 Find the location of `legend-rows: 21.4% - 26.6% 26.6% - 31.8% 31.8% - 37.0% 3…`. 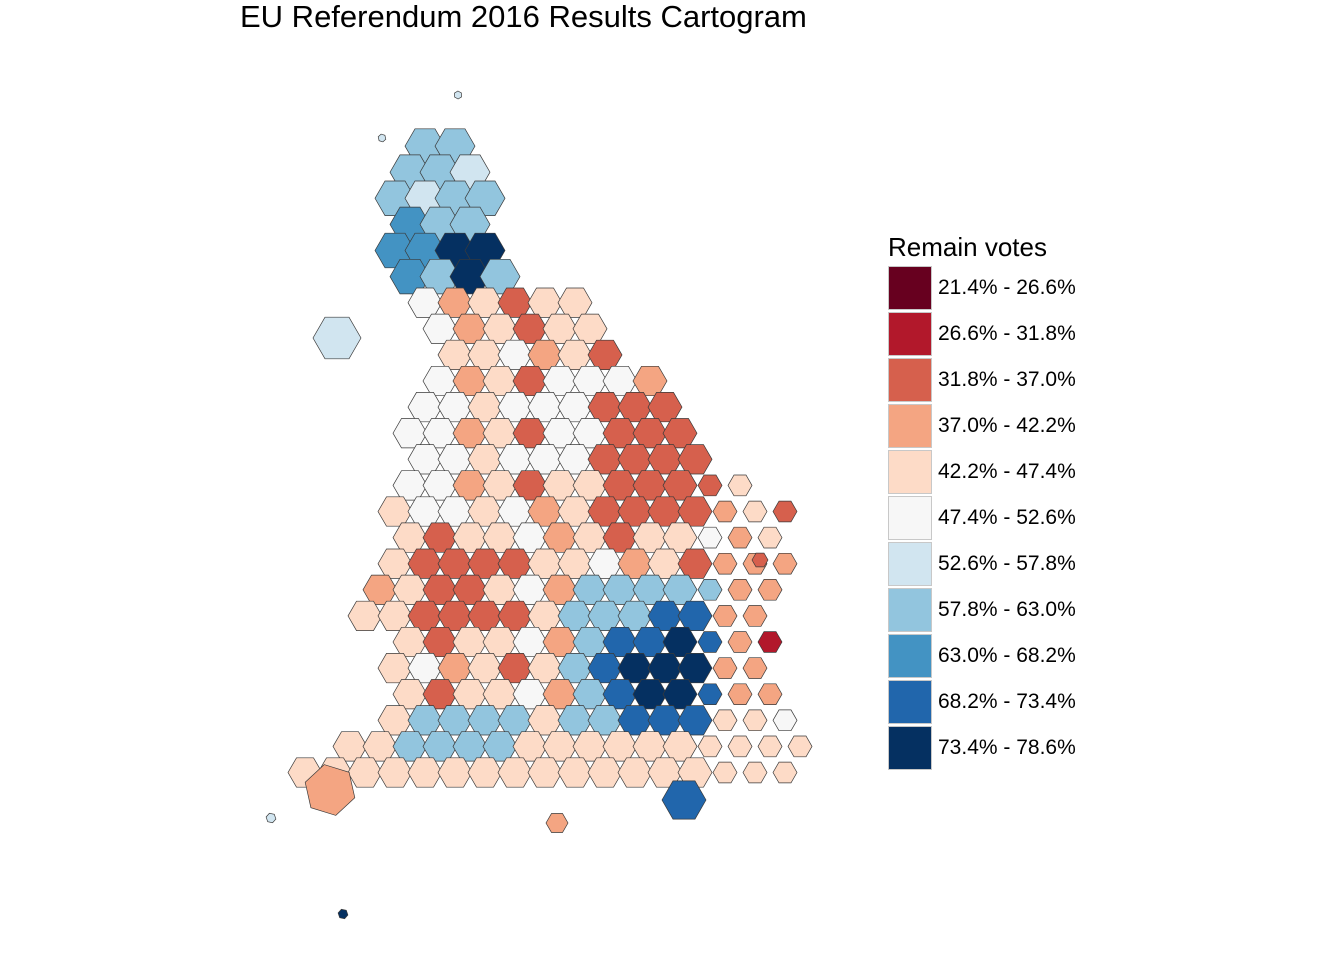

legend-rows: 21.4% - 26.6% 26.6% - 31.8% 31.8% - 37.0% 3… is located at coordinates (982, 518).